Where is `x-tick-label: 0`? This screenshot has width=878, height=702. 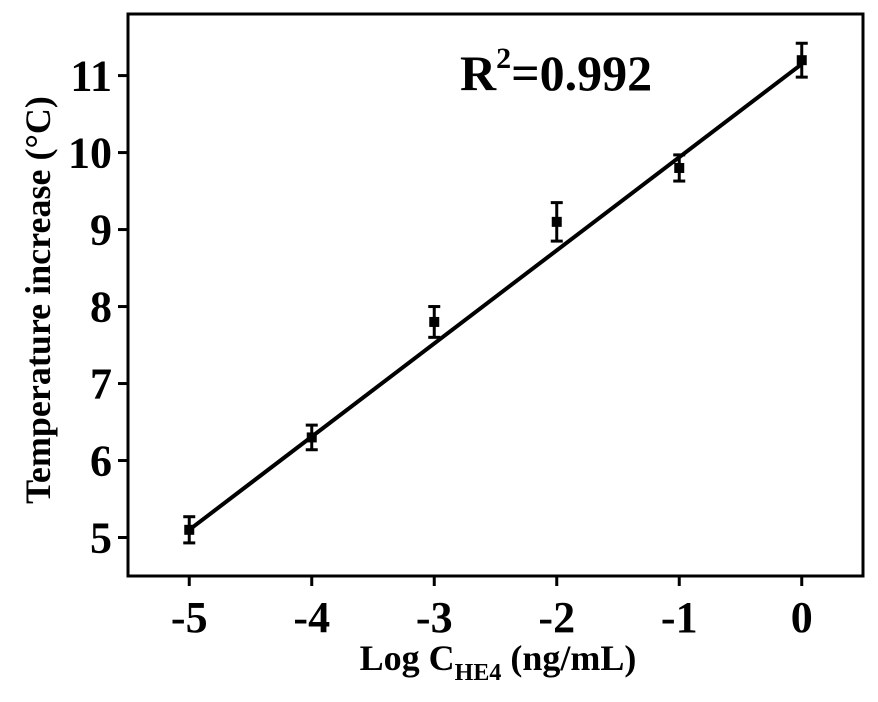
x-tick-label: 0 is located at coordinates (802, 617).